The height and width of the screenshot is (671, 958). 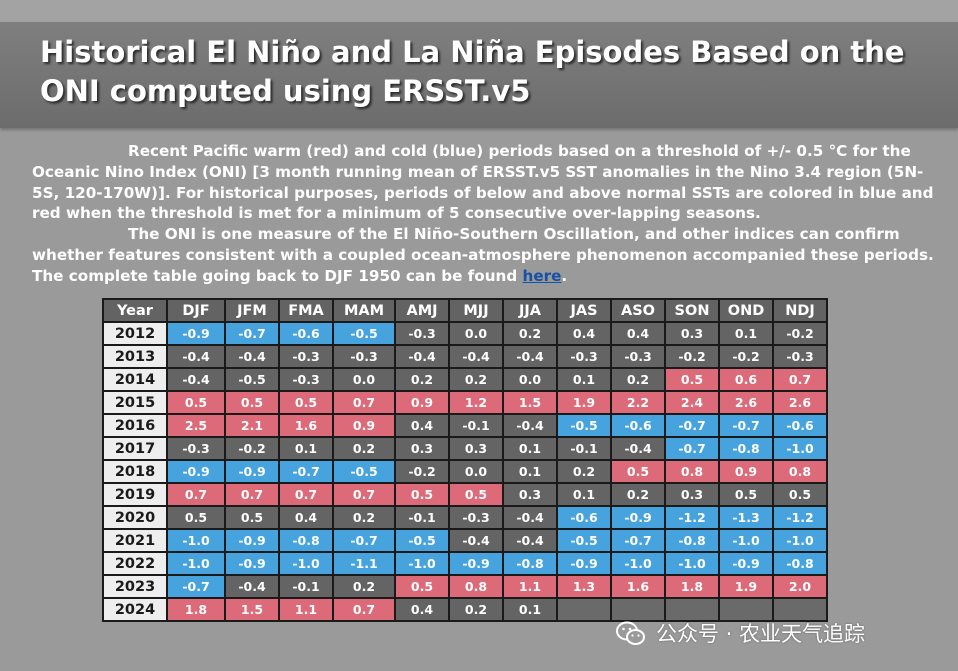 I want to click on oni-value-cell: 2.4, so click(x=692, y=402).